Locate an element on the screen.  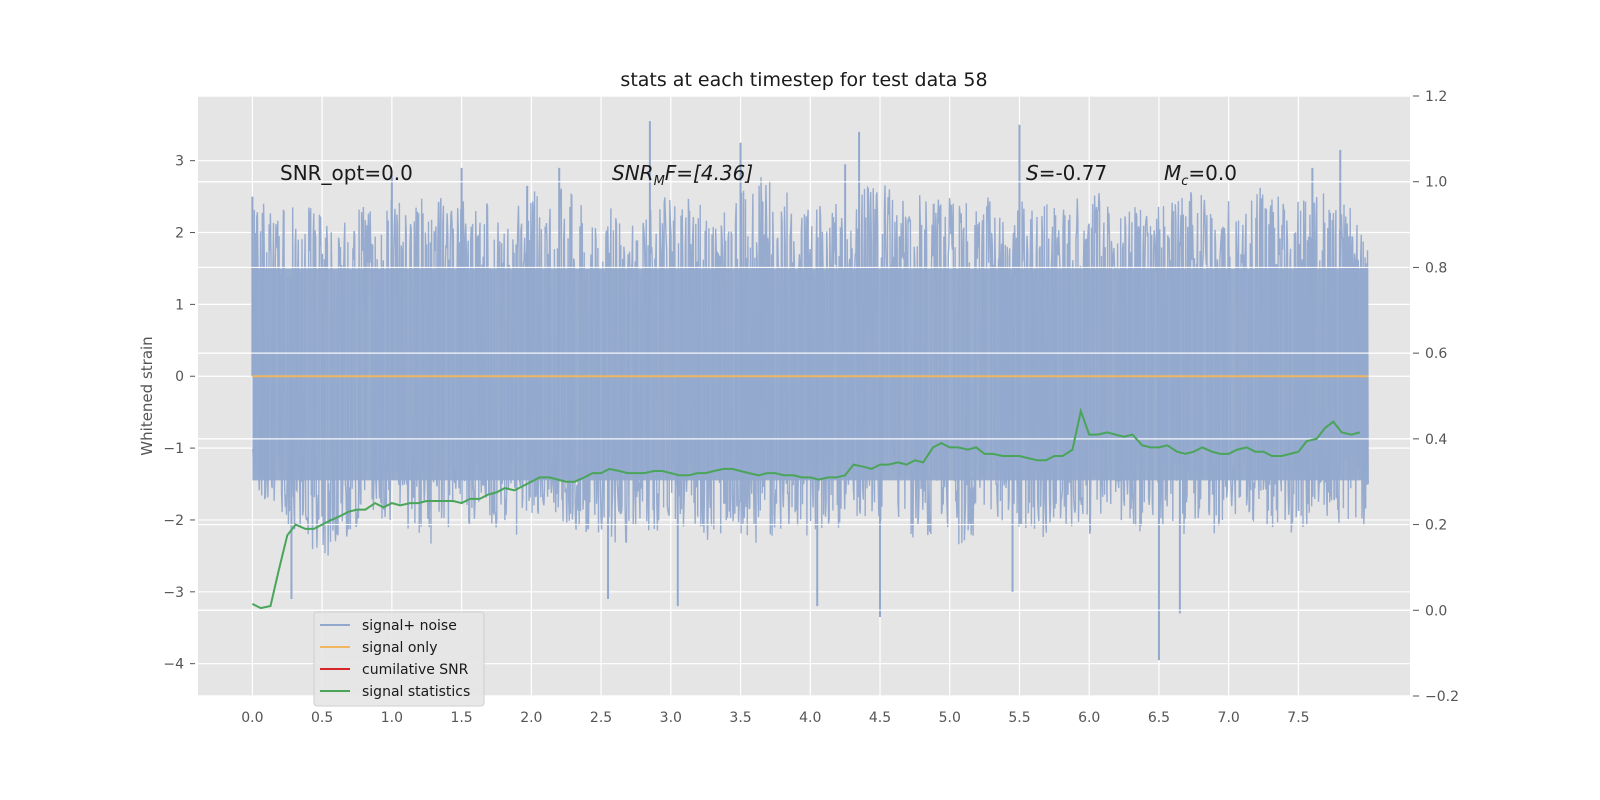
y-tick-label: 0 is located at coordinates (179, 377).